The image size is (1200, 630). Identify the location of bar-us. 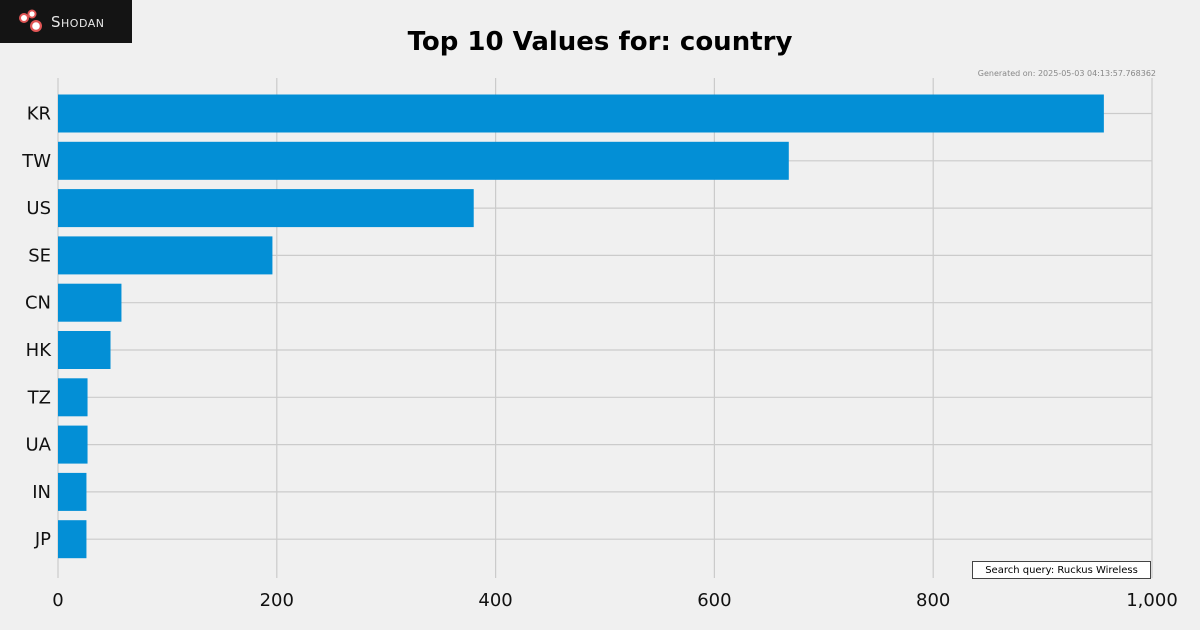
(266, 208).